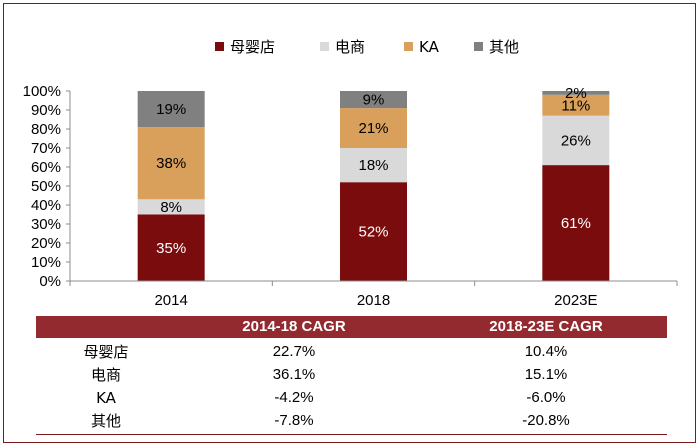  What do you see at coordinates (105, 375) in the screenshot?
I see `cagr-row-label: 电商` at bounding box center [105, 375].